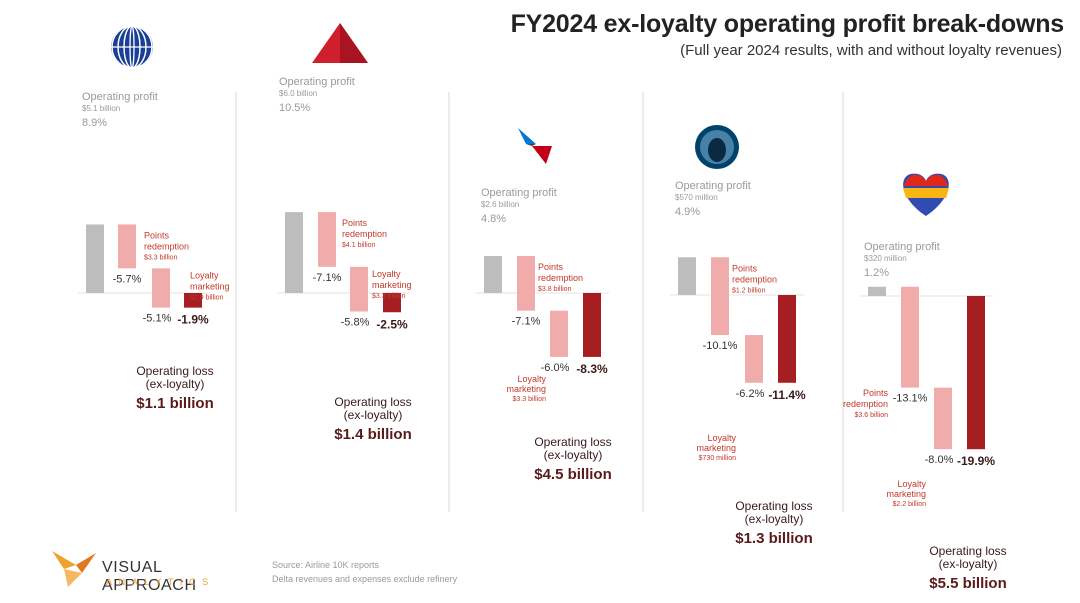 The width and height of the screenshot is (1080, 603). What do you see at coordinates (592, 325) in the screenshot?
I see `american-bar-operating-loss` at bounding box center [592, 325].